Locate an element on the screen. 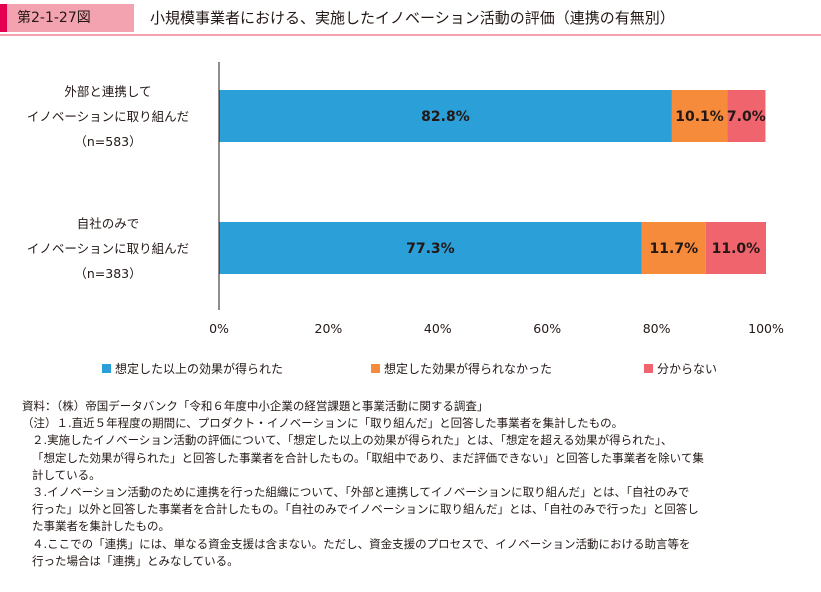  category-label: 外部と連携して is located at coordinates (107, 91).